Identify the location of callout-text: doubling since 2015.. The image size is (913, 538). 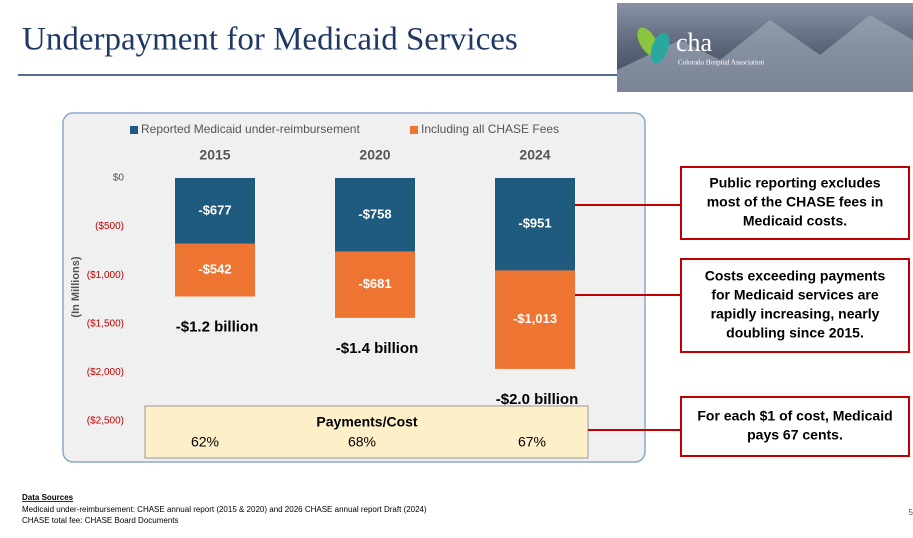
(795, 333).